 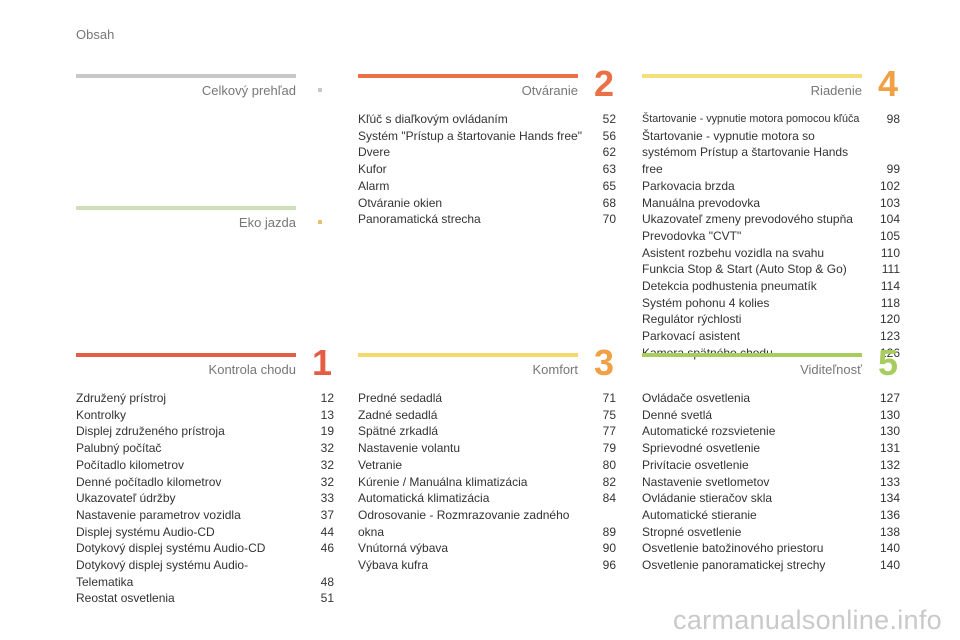 What do you see at coordinates (771, 448) in the screenshot?
I see `toc-entry: Sprievodné osvetlenie 131` at bounding box center [771, 448].